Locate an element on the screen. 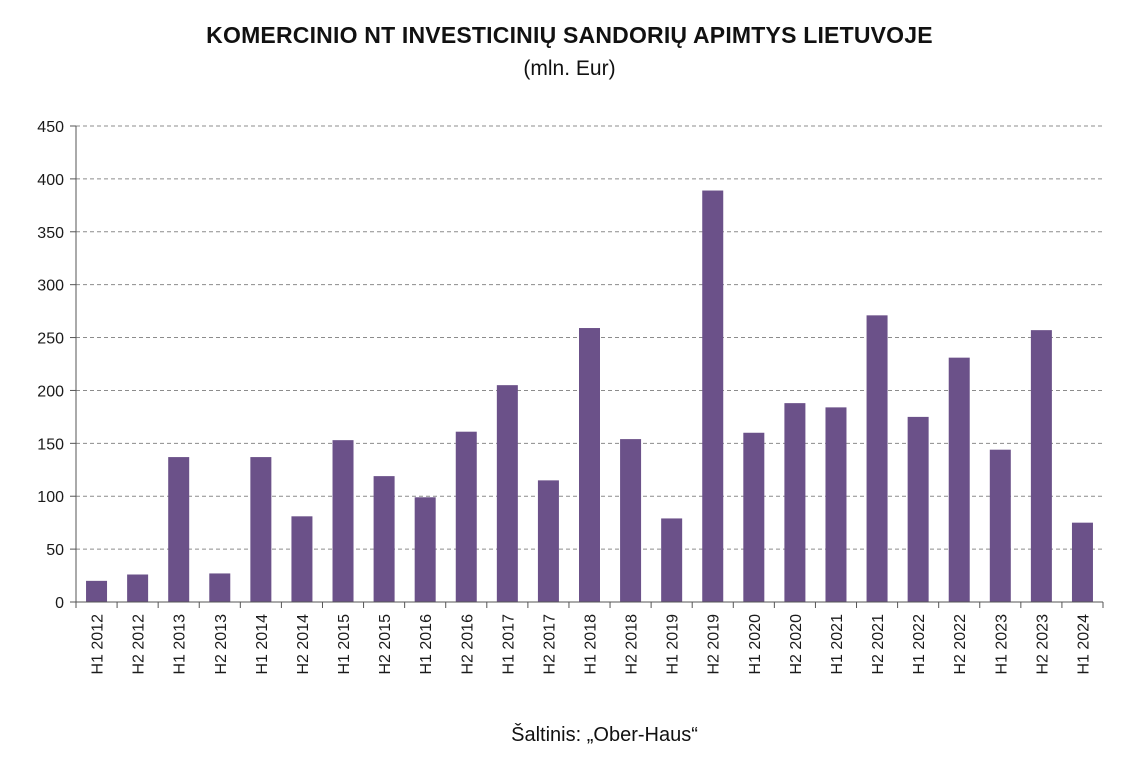  x-tick-label: H1 2013 is located at coordinates (180, 644).